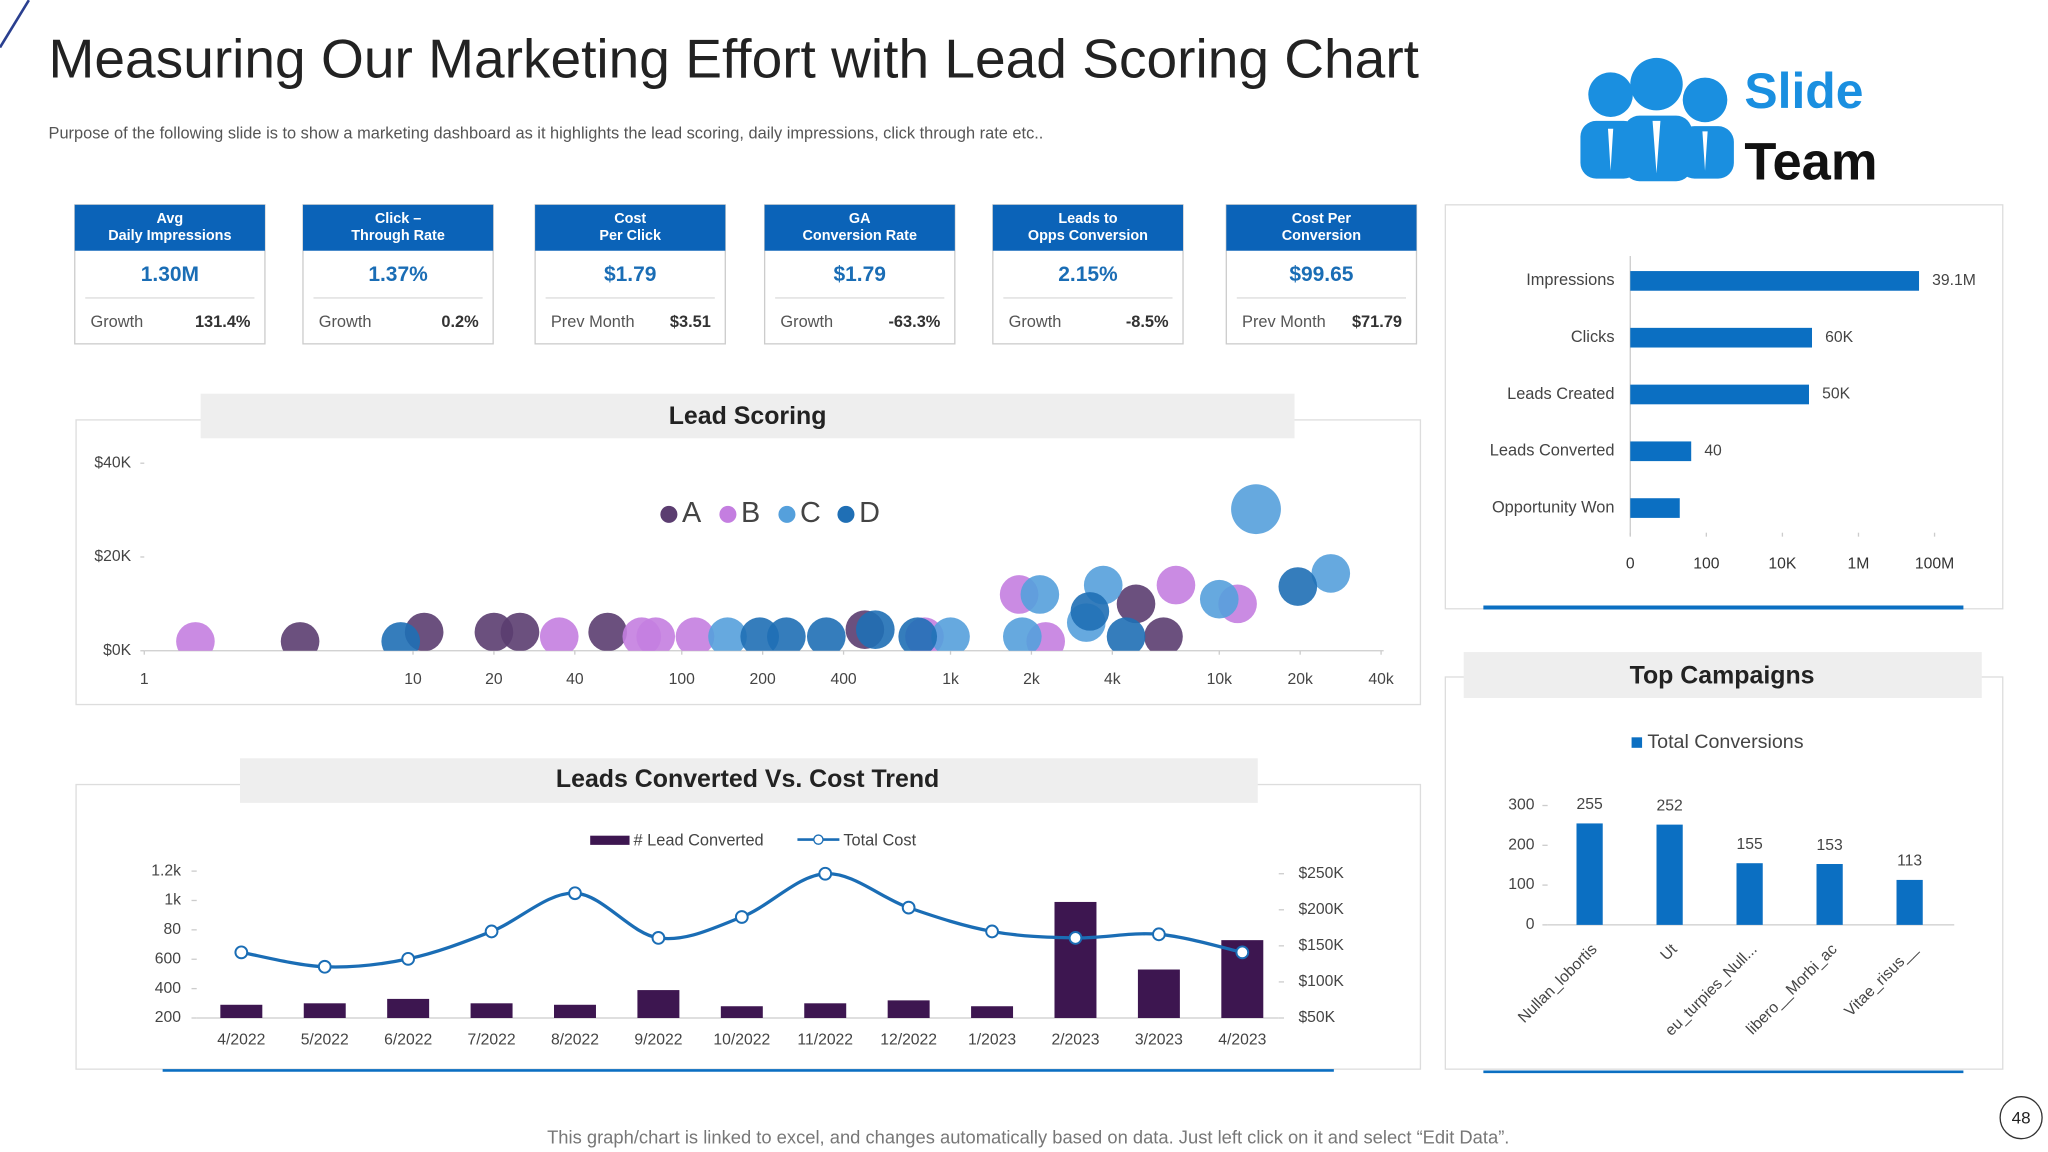  What do you see at coordinates (869, 513) in the screenshot?
I see `legend-label: D` at bounding box center [869, 513].